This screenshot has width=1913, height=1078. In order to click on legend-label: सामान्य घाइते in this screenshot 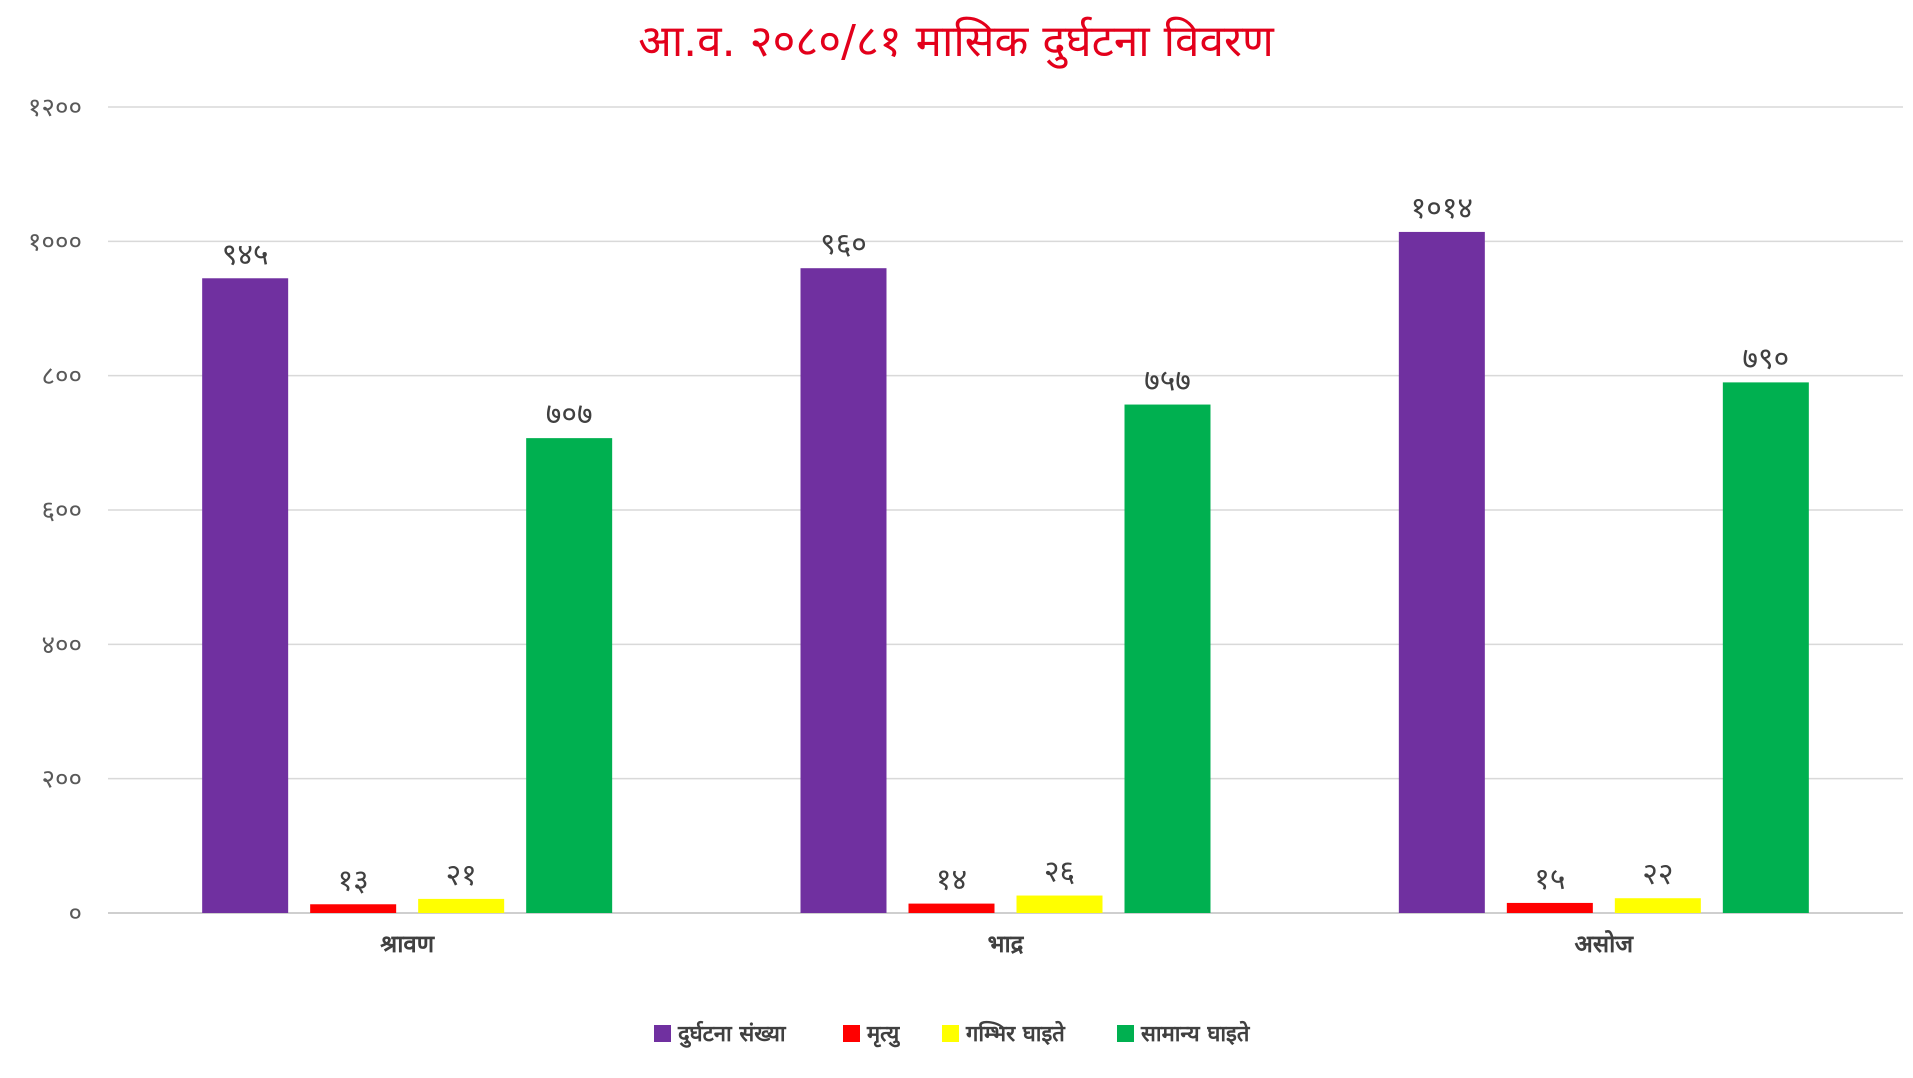, I will do `click(1195, 1033)`.